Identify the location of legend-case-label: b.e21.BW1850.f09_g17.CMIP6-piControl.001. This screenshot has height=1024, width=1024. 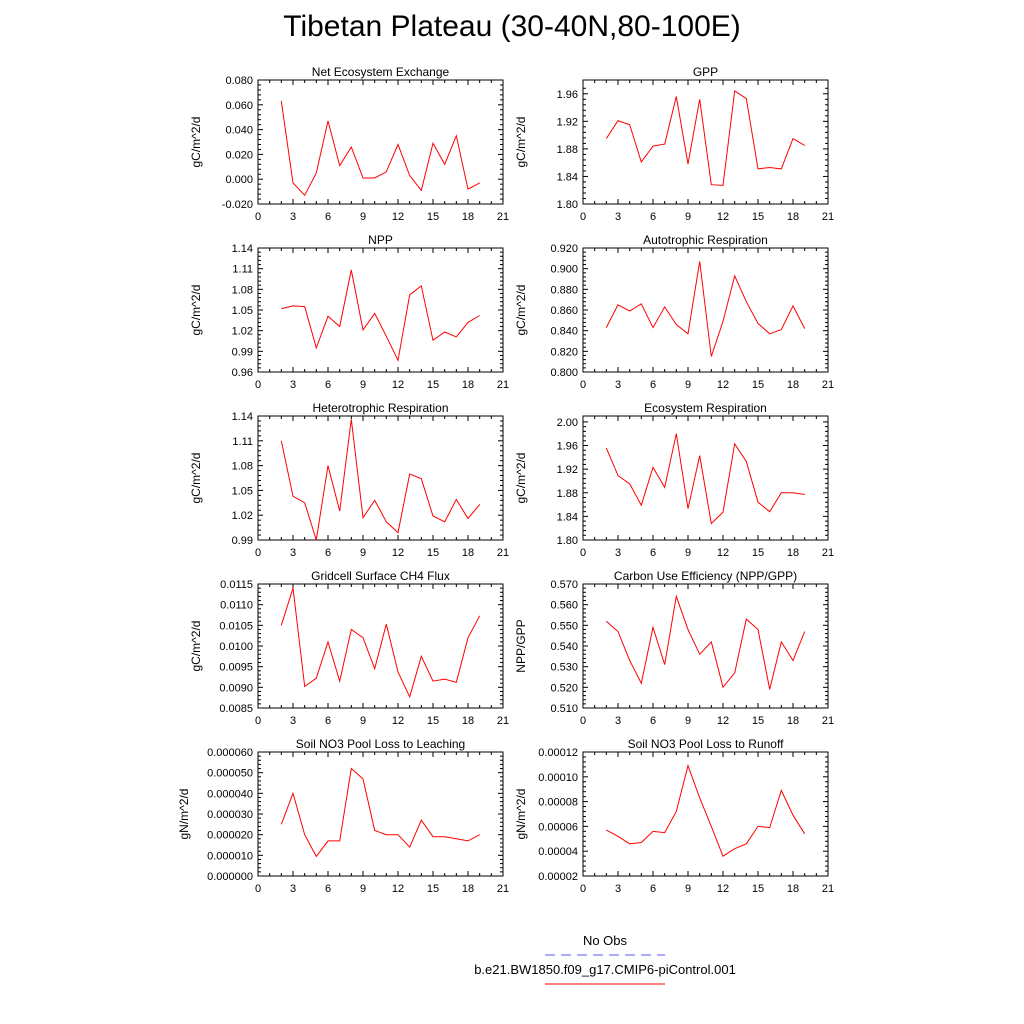
(605, 969).